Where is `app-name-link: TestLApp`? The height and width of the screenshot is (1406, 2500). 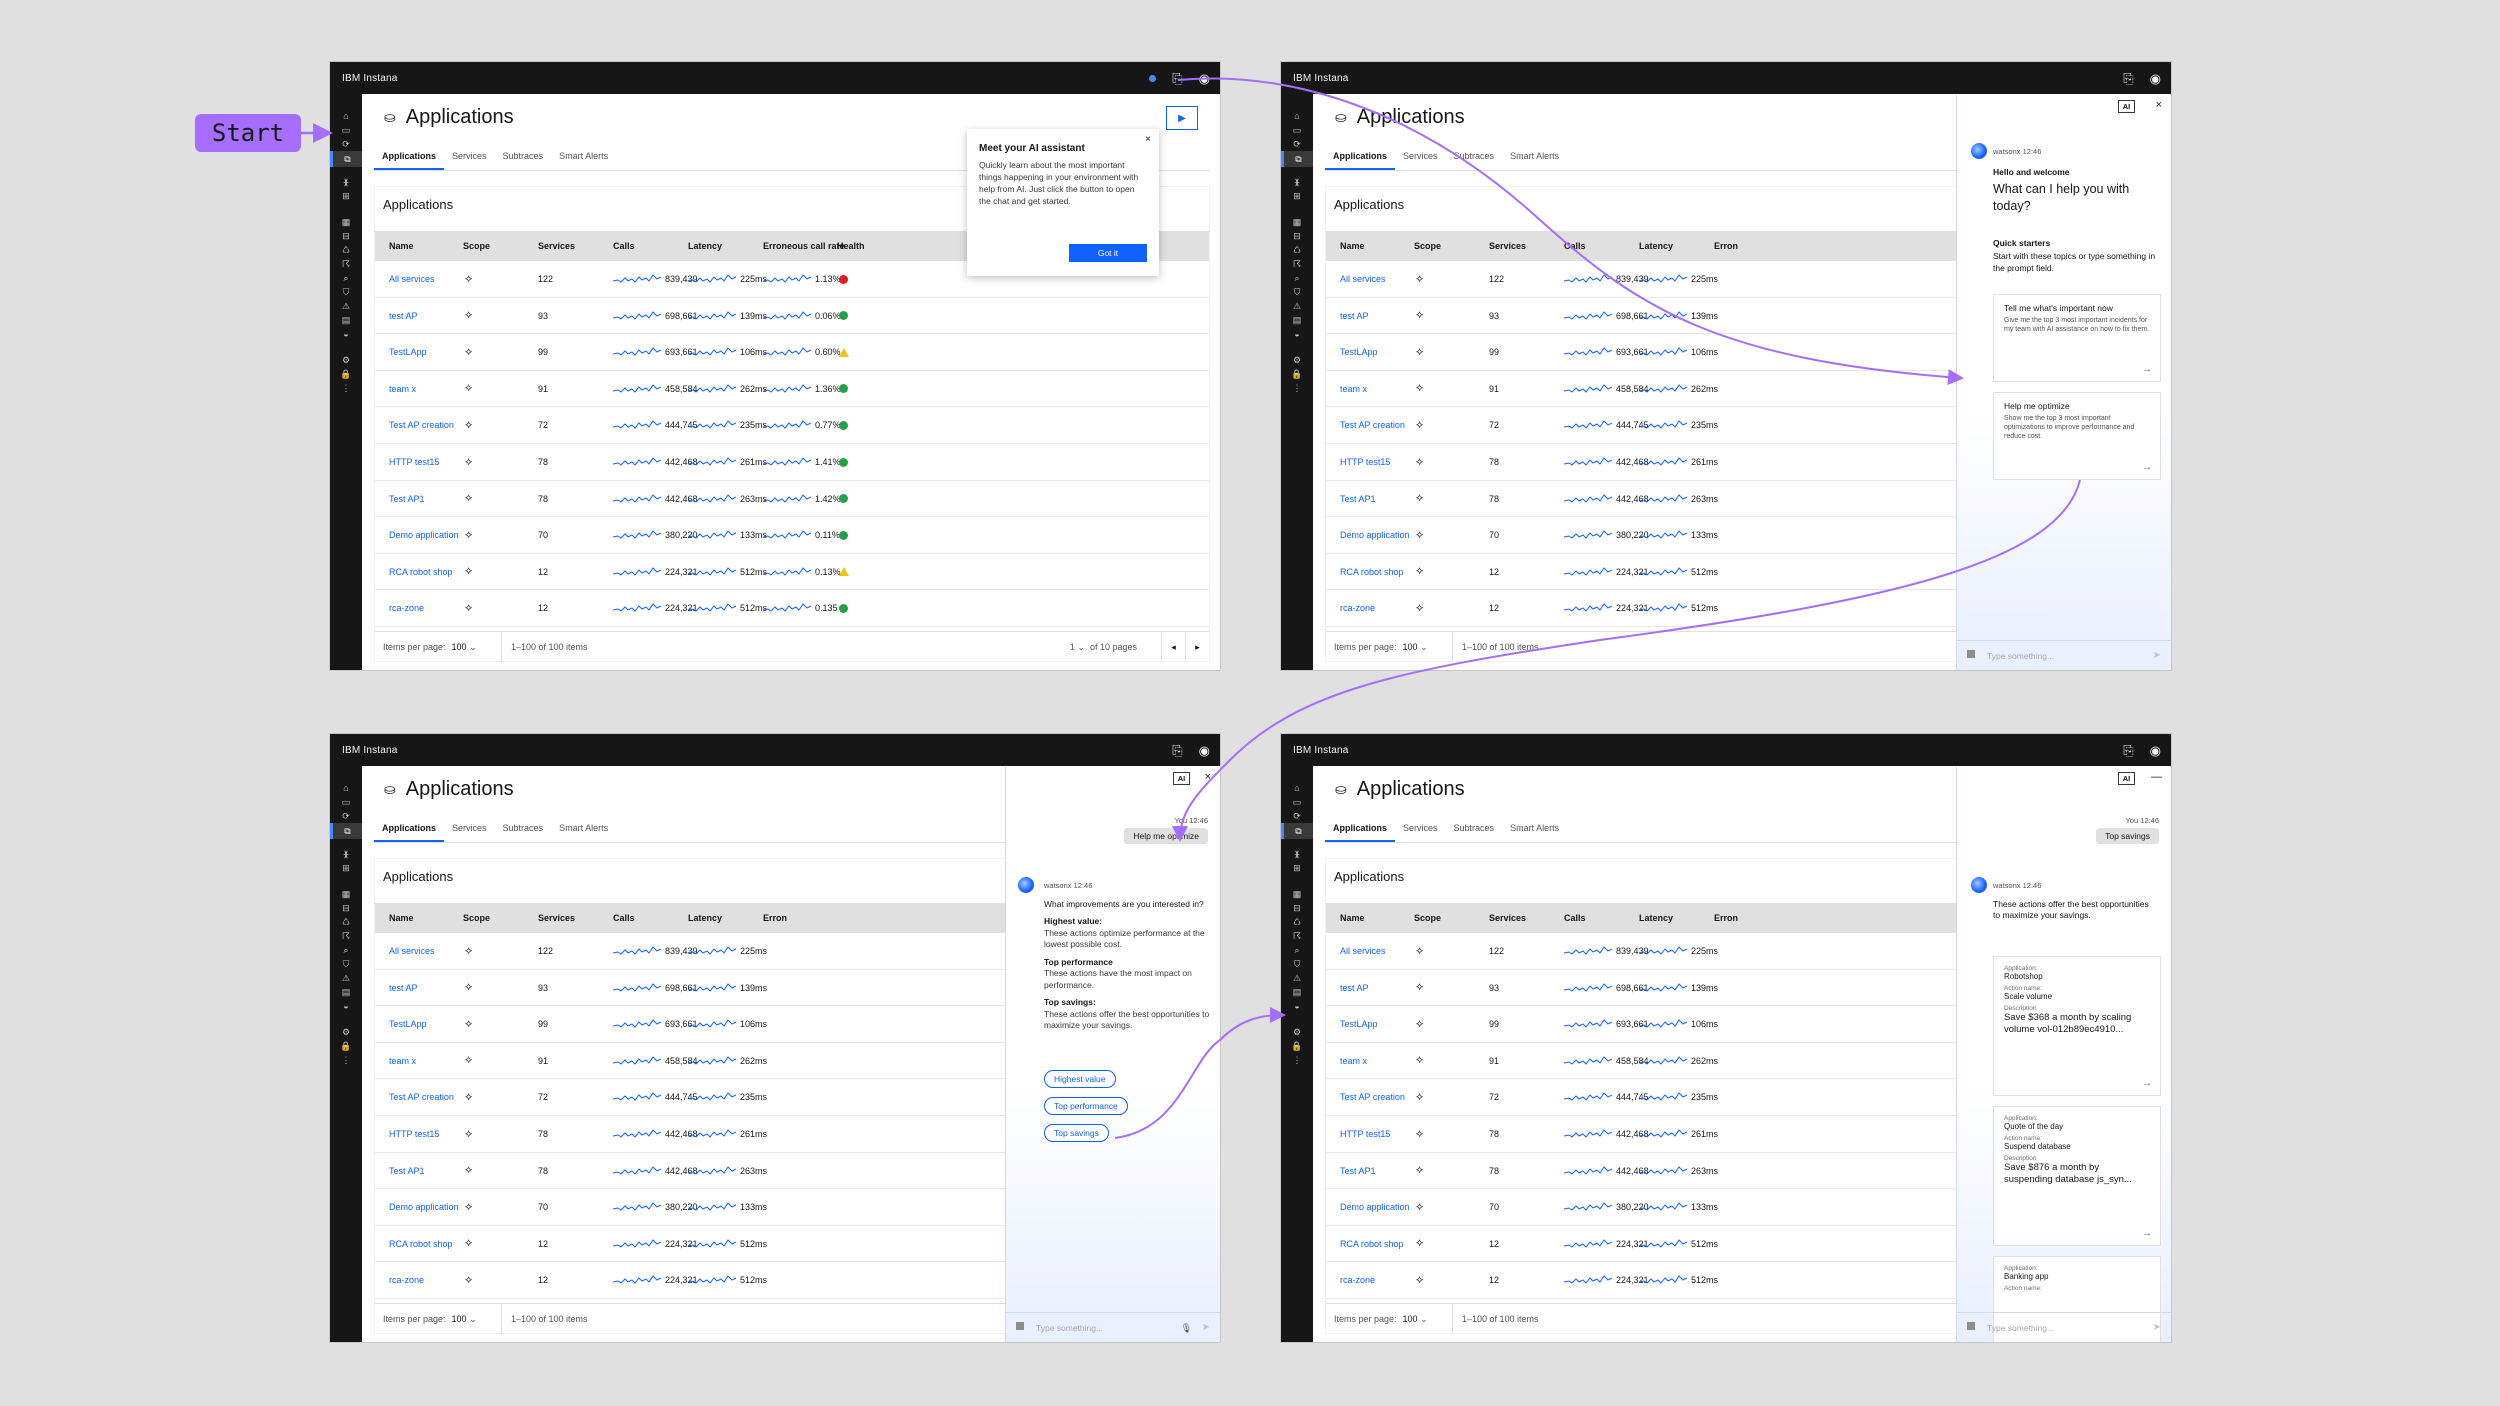 app-name-link: TestLApp is located at coordinates (408, 352).